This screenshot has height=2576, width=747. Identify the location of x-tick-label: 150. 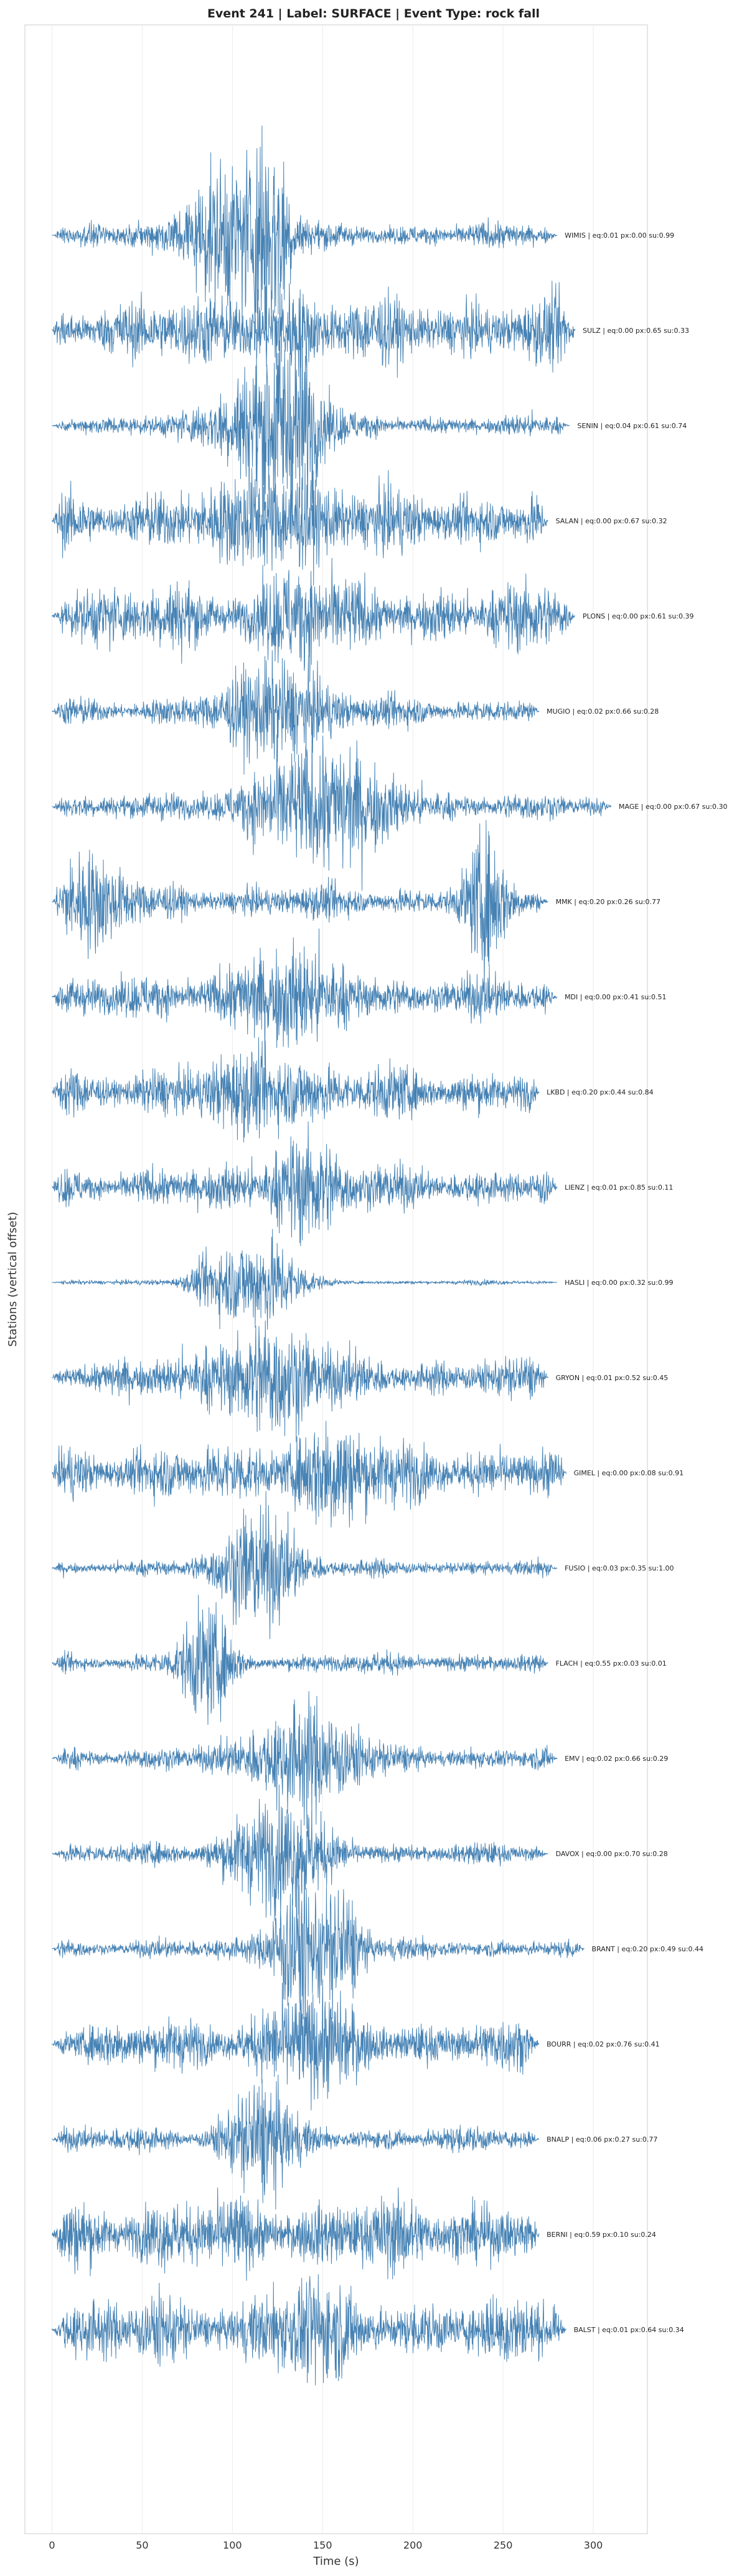
(323, 2545).